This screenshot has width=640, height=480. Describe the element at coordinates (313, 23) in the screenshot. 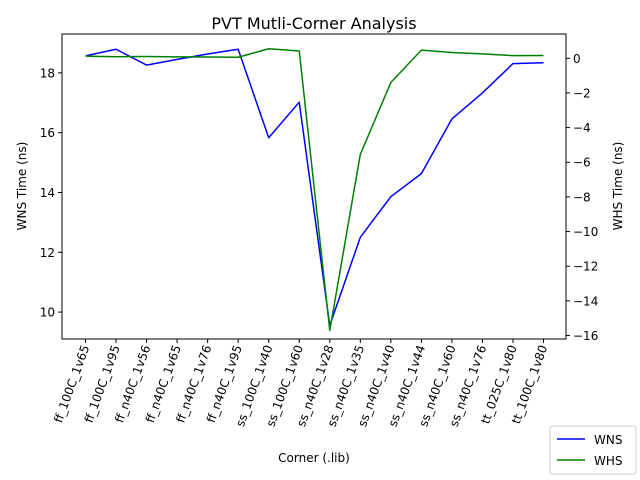

I see `chart-title: PVT Mutli-Corner Analysis` at that location.